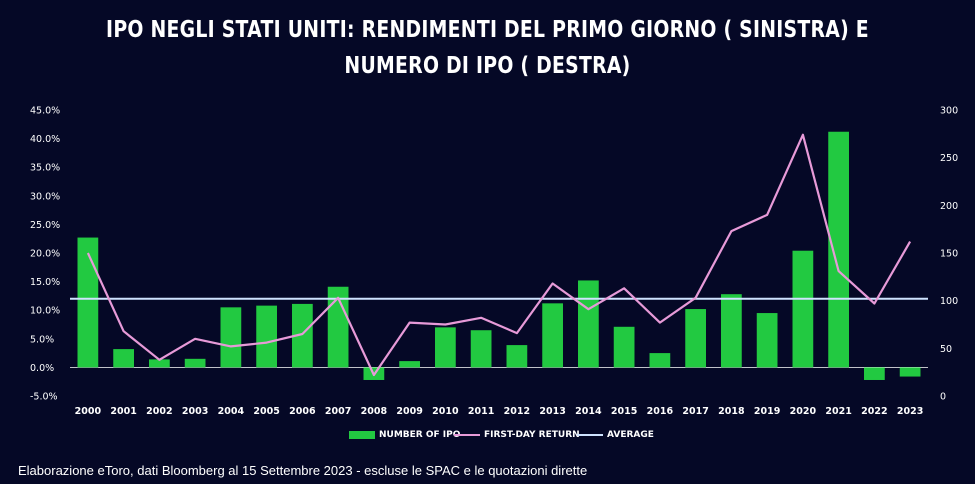 The height and width of the screenshot is (484, 975). What do you see at coordinates (803, 309) in the screenshot?
I see `bar-2020` at bounding box center [803, 309].